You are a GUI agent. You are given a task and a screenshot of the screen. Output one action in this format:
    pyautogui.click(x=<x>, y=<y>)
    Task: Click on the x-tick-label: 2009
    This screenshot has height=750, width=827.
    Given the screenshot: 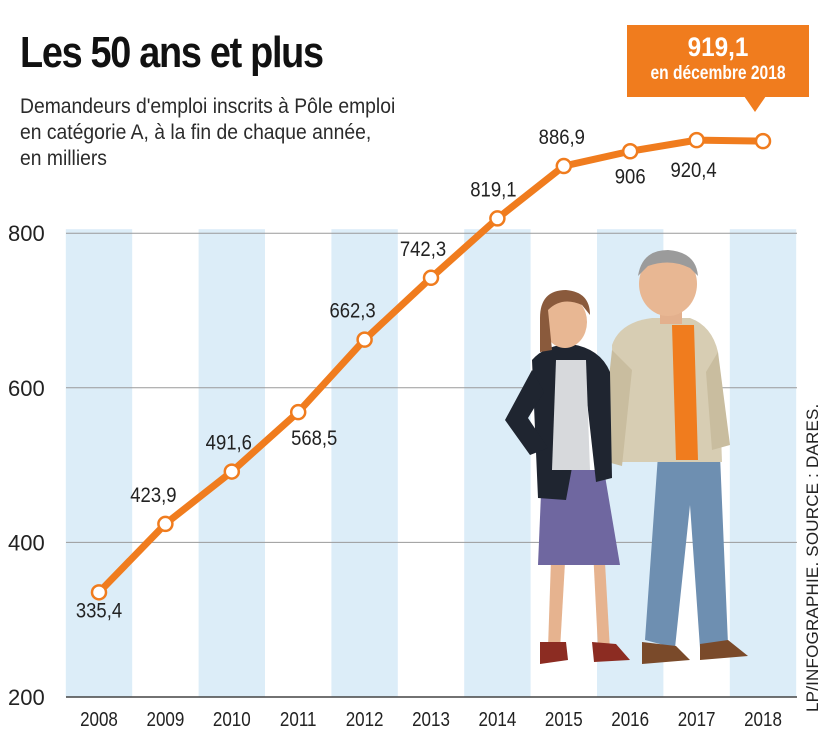 What is the action you would take?
    pyautogui.click(x=166, y=719)
    